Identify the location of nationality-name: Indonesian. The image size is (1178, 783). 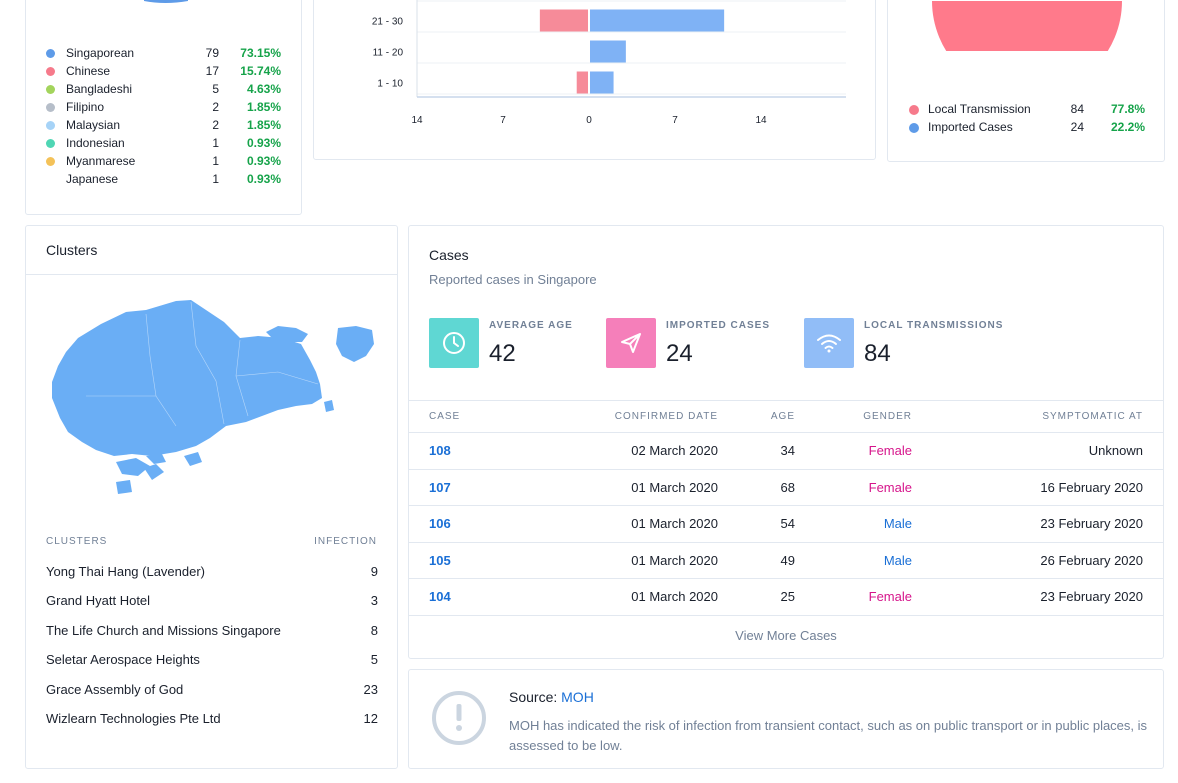
(95, 143).